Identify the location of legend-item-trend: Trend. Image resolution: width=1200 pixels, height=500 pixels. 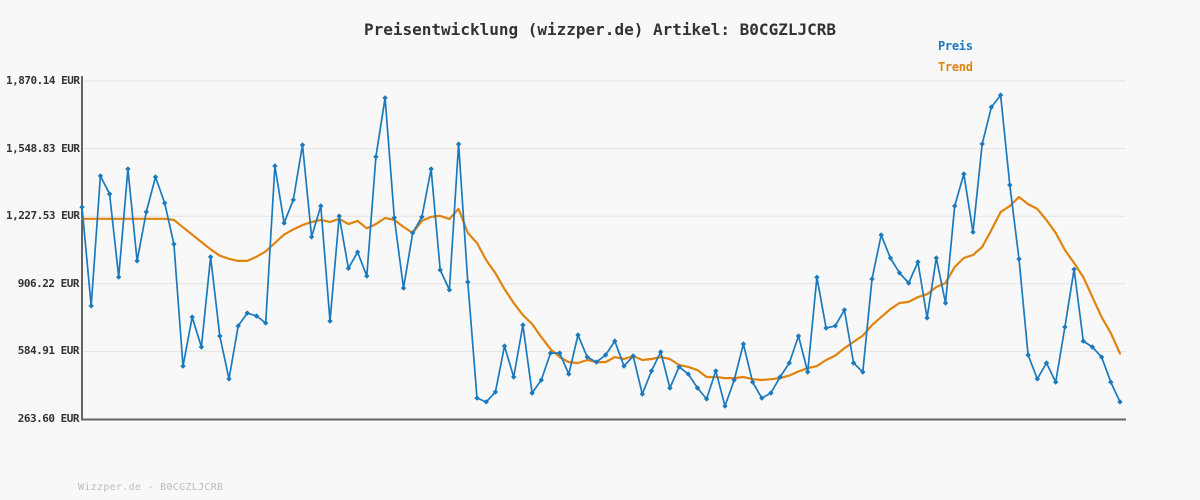
(955, 67).